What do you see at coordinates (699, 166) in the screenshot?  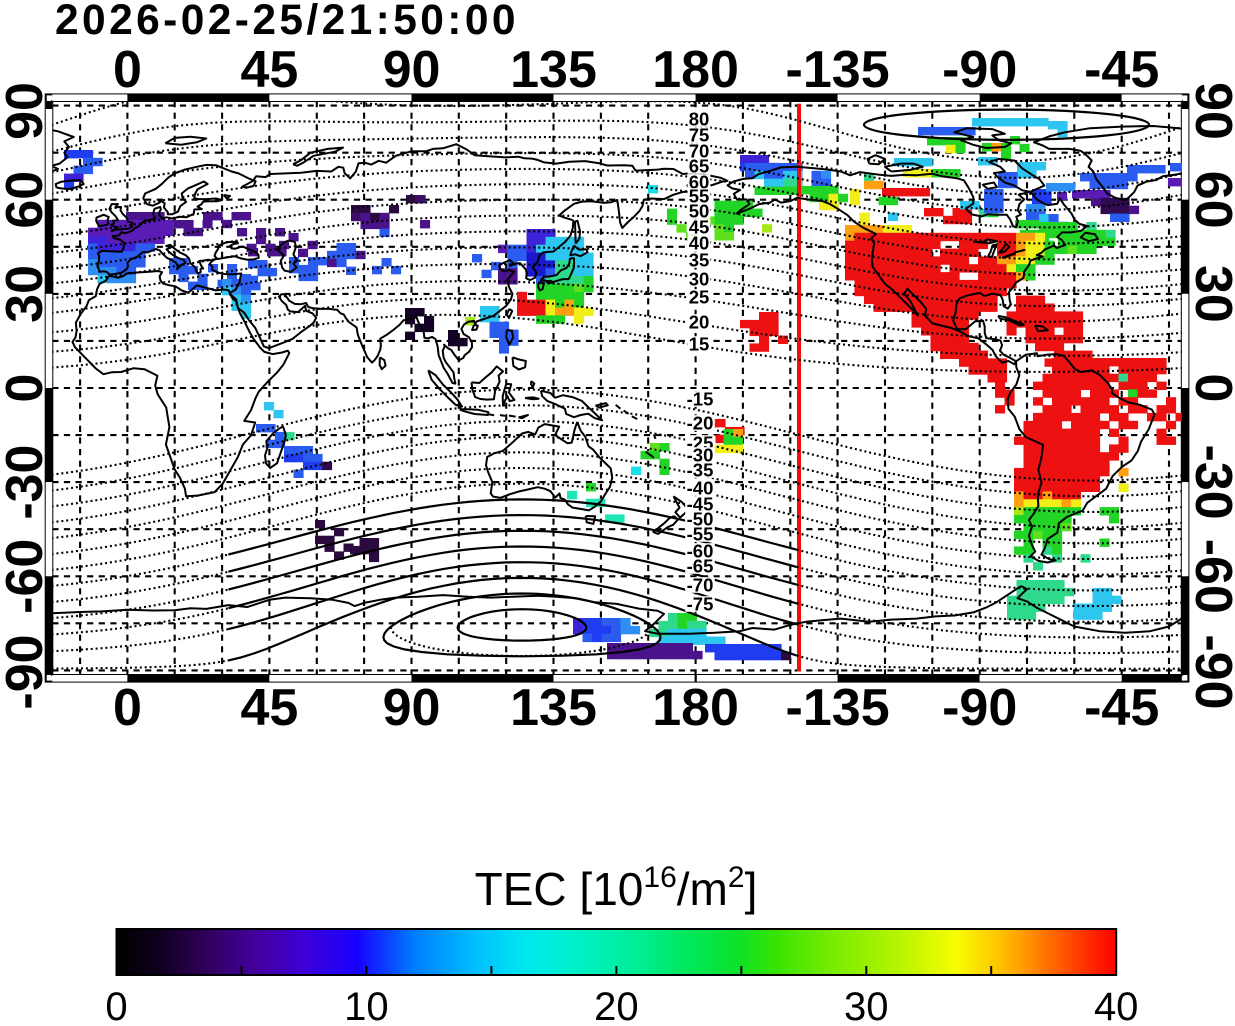 I see `svg-text: 65` at bounding box center [699, 166].